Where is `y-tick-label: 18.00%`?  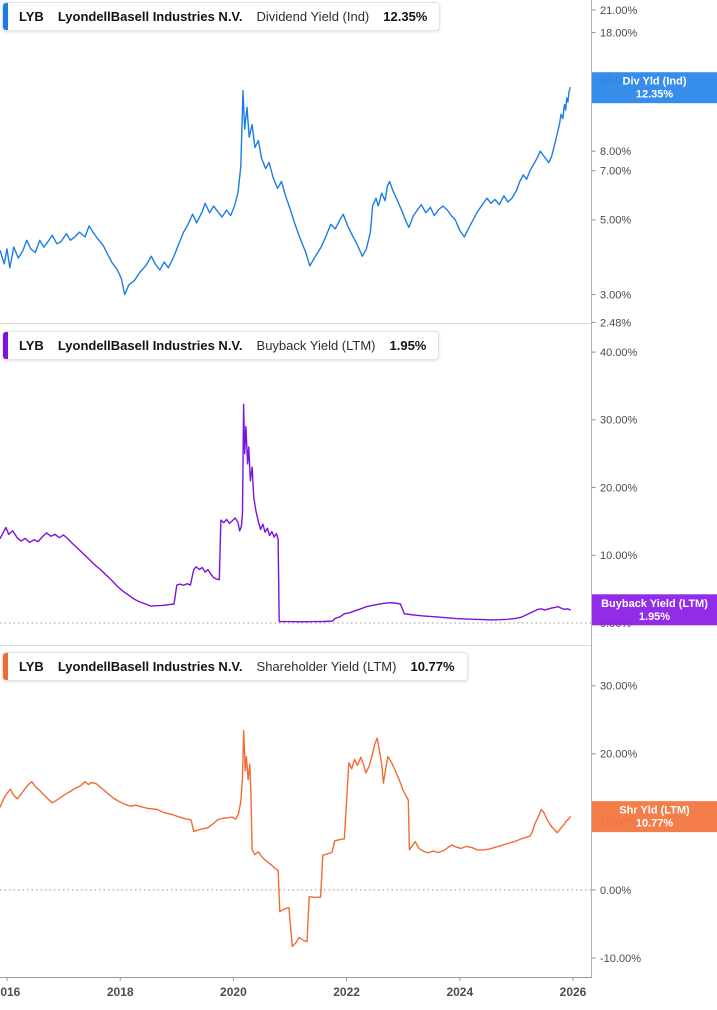
y-tick-label: 18.00% is located at coordinates (619, 33).